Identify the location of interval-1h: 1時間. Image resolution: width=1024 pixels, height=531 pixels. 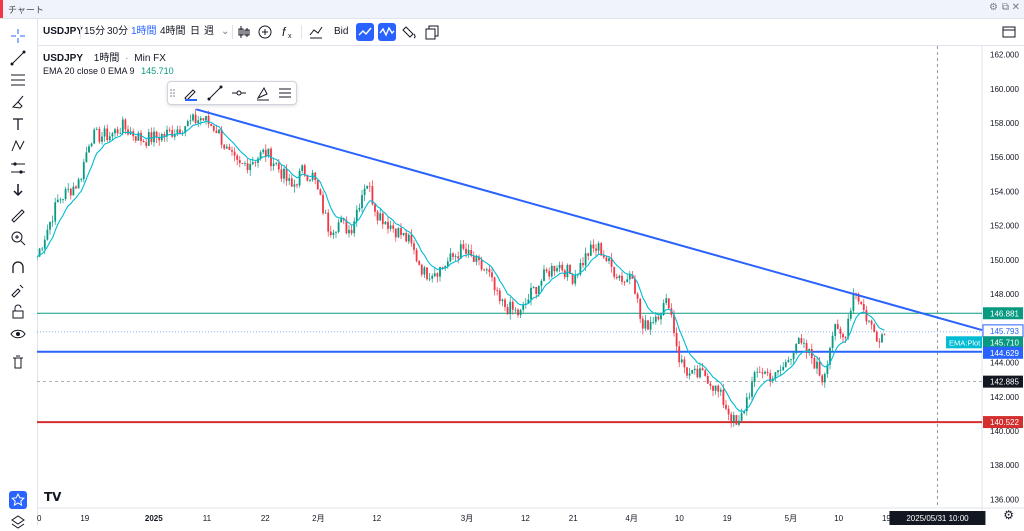
(144, 31).